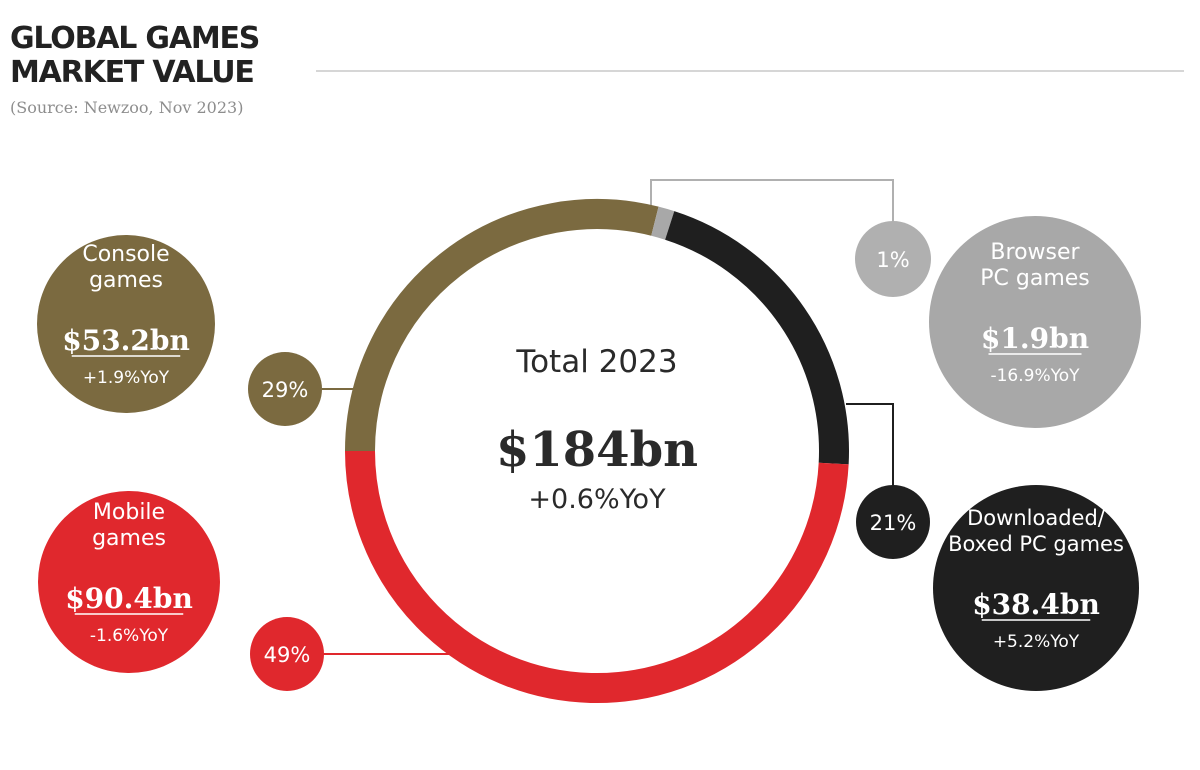 Image resolution: width=1200 pixels, height=770 pixels. What do you see at coordinates (1036, 604) in the screenshot?
I see `segment-value-downloaded: $38.4bn` at bounding box center [1036, 604].